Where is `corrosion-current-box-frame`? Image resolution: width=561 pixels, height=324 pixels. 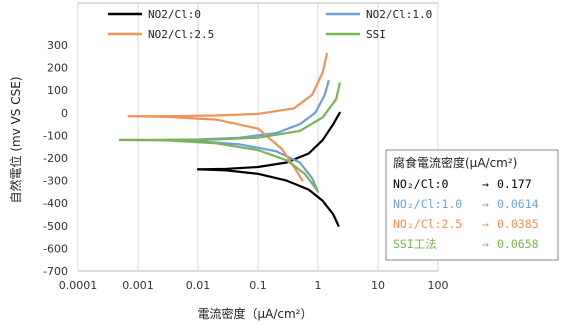
corrosion-current-box-frame is located at coordinates (472, 205).